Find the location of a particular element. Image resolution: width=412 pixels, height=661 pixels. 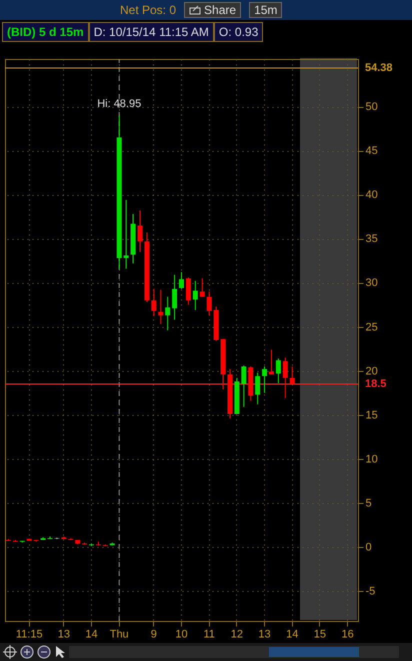

y-tick-label: 45 is located at coordinates (372, 151).